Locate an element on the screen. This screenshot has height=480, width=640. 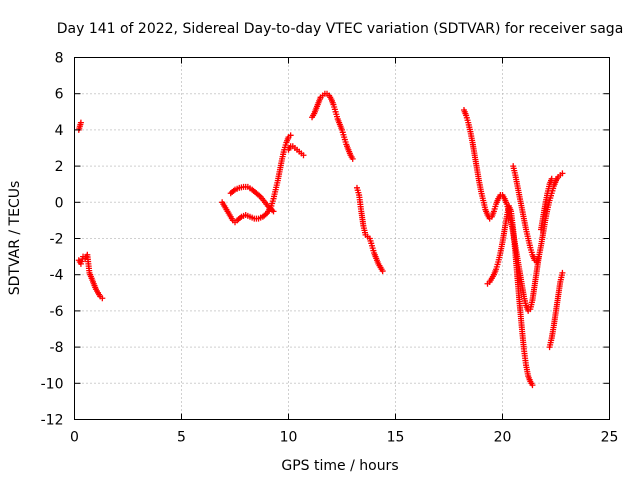
series-arc-k is located at coordinates (546, 204).